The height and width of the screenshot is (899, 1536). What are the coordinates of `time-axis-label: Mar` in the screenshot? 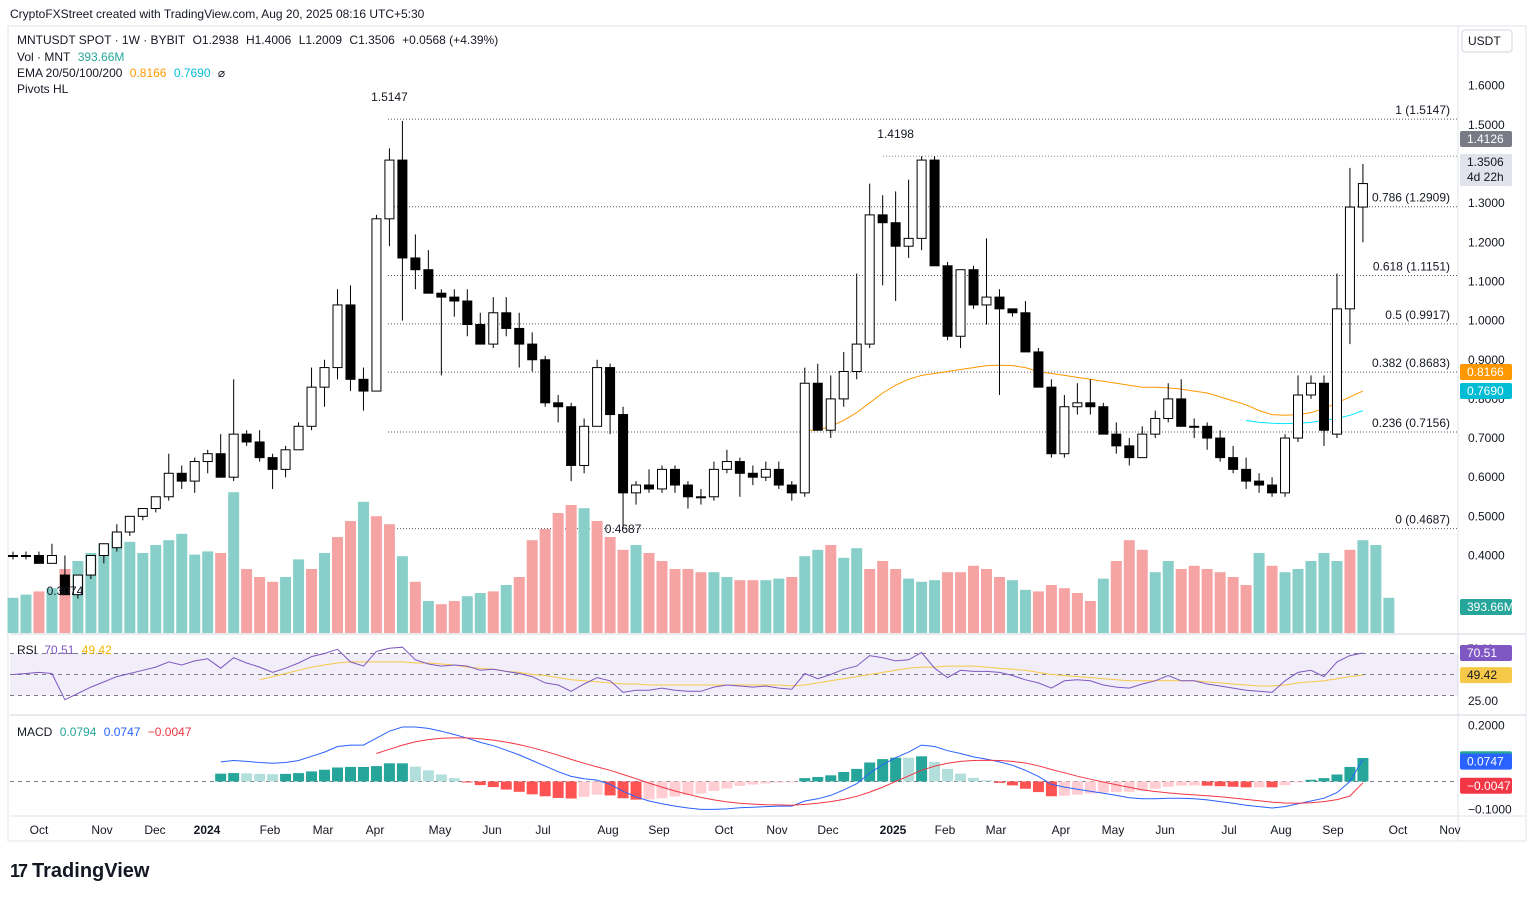 It's located at (323, 830).